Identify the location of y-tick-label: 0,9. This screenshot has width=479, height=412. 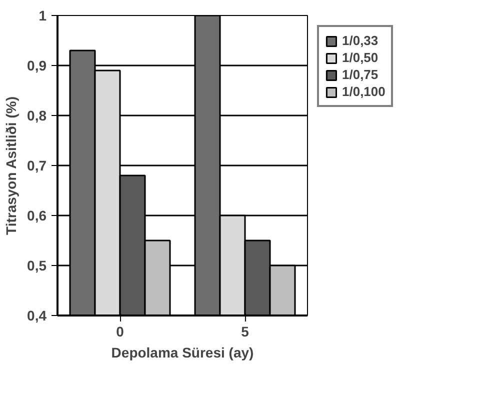
(37, 66).